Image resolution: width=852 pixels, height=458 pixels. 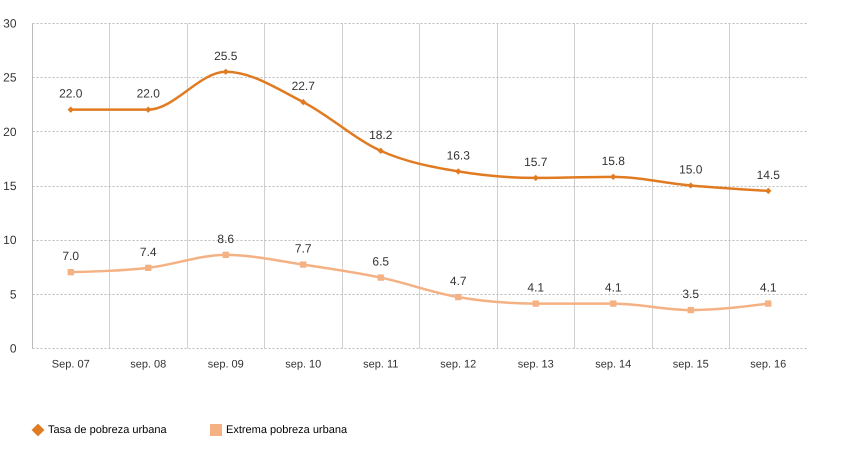 I want to click on data-label: 16.3, so click(x=458, y=155).